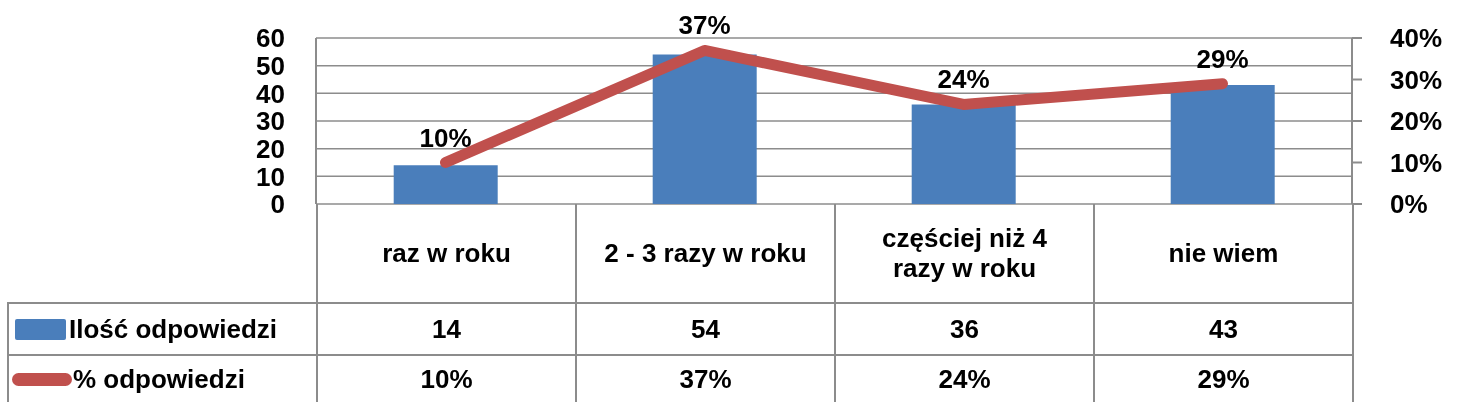 Image resolution: width=1465 pixels, height=402 pixels. Describe the element at coordinates (446, 379) in the screenshot. I see `data-label: 10%` at that location.